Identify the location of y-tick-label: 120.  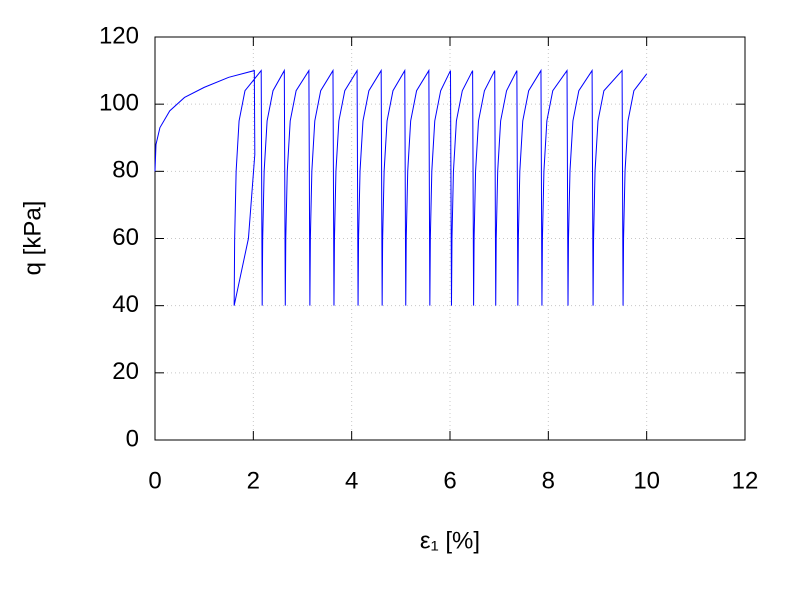
(119, 35).